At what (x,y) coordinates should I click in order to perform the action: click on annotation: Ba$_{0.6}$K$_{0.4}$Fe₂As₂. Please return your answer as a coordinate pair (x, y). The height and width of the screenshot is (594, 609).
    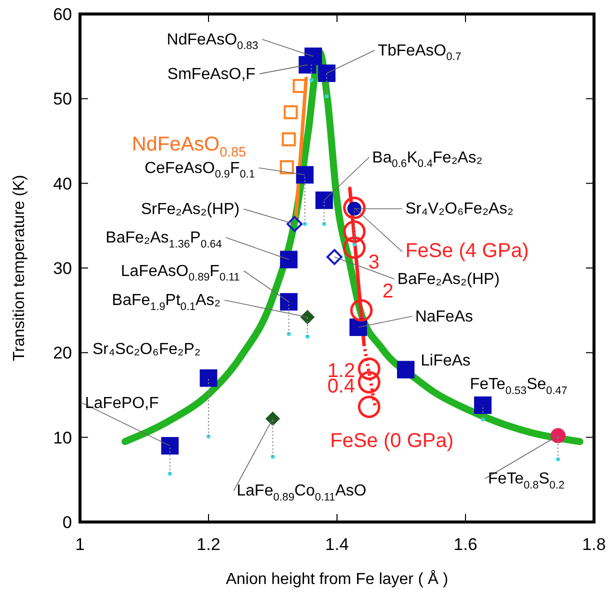
    Looking at the image, I should click on (427, 159).